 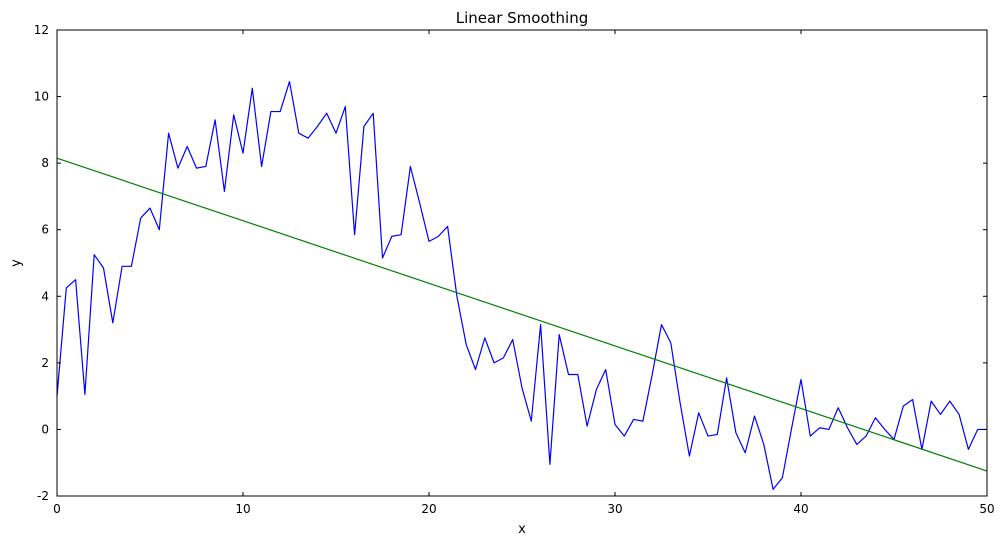 I want to click on y-tick-label: -2, so click(x=43, y=496).